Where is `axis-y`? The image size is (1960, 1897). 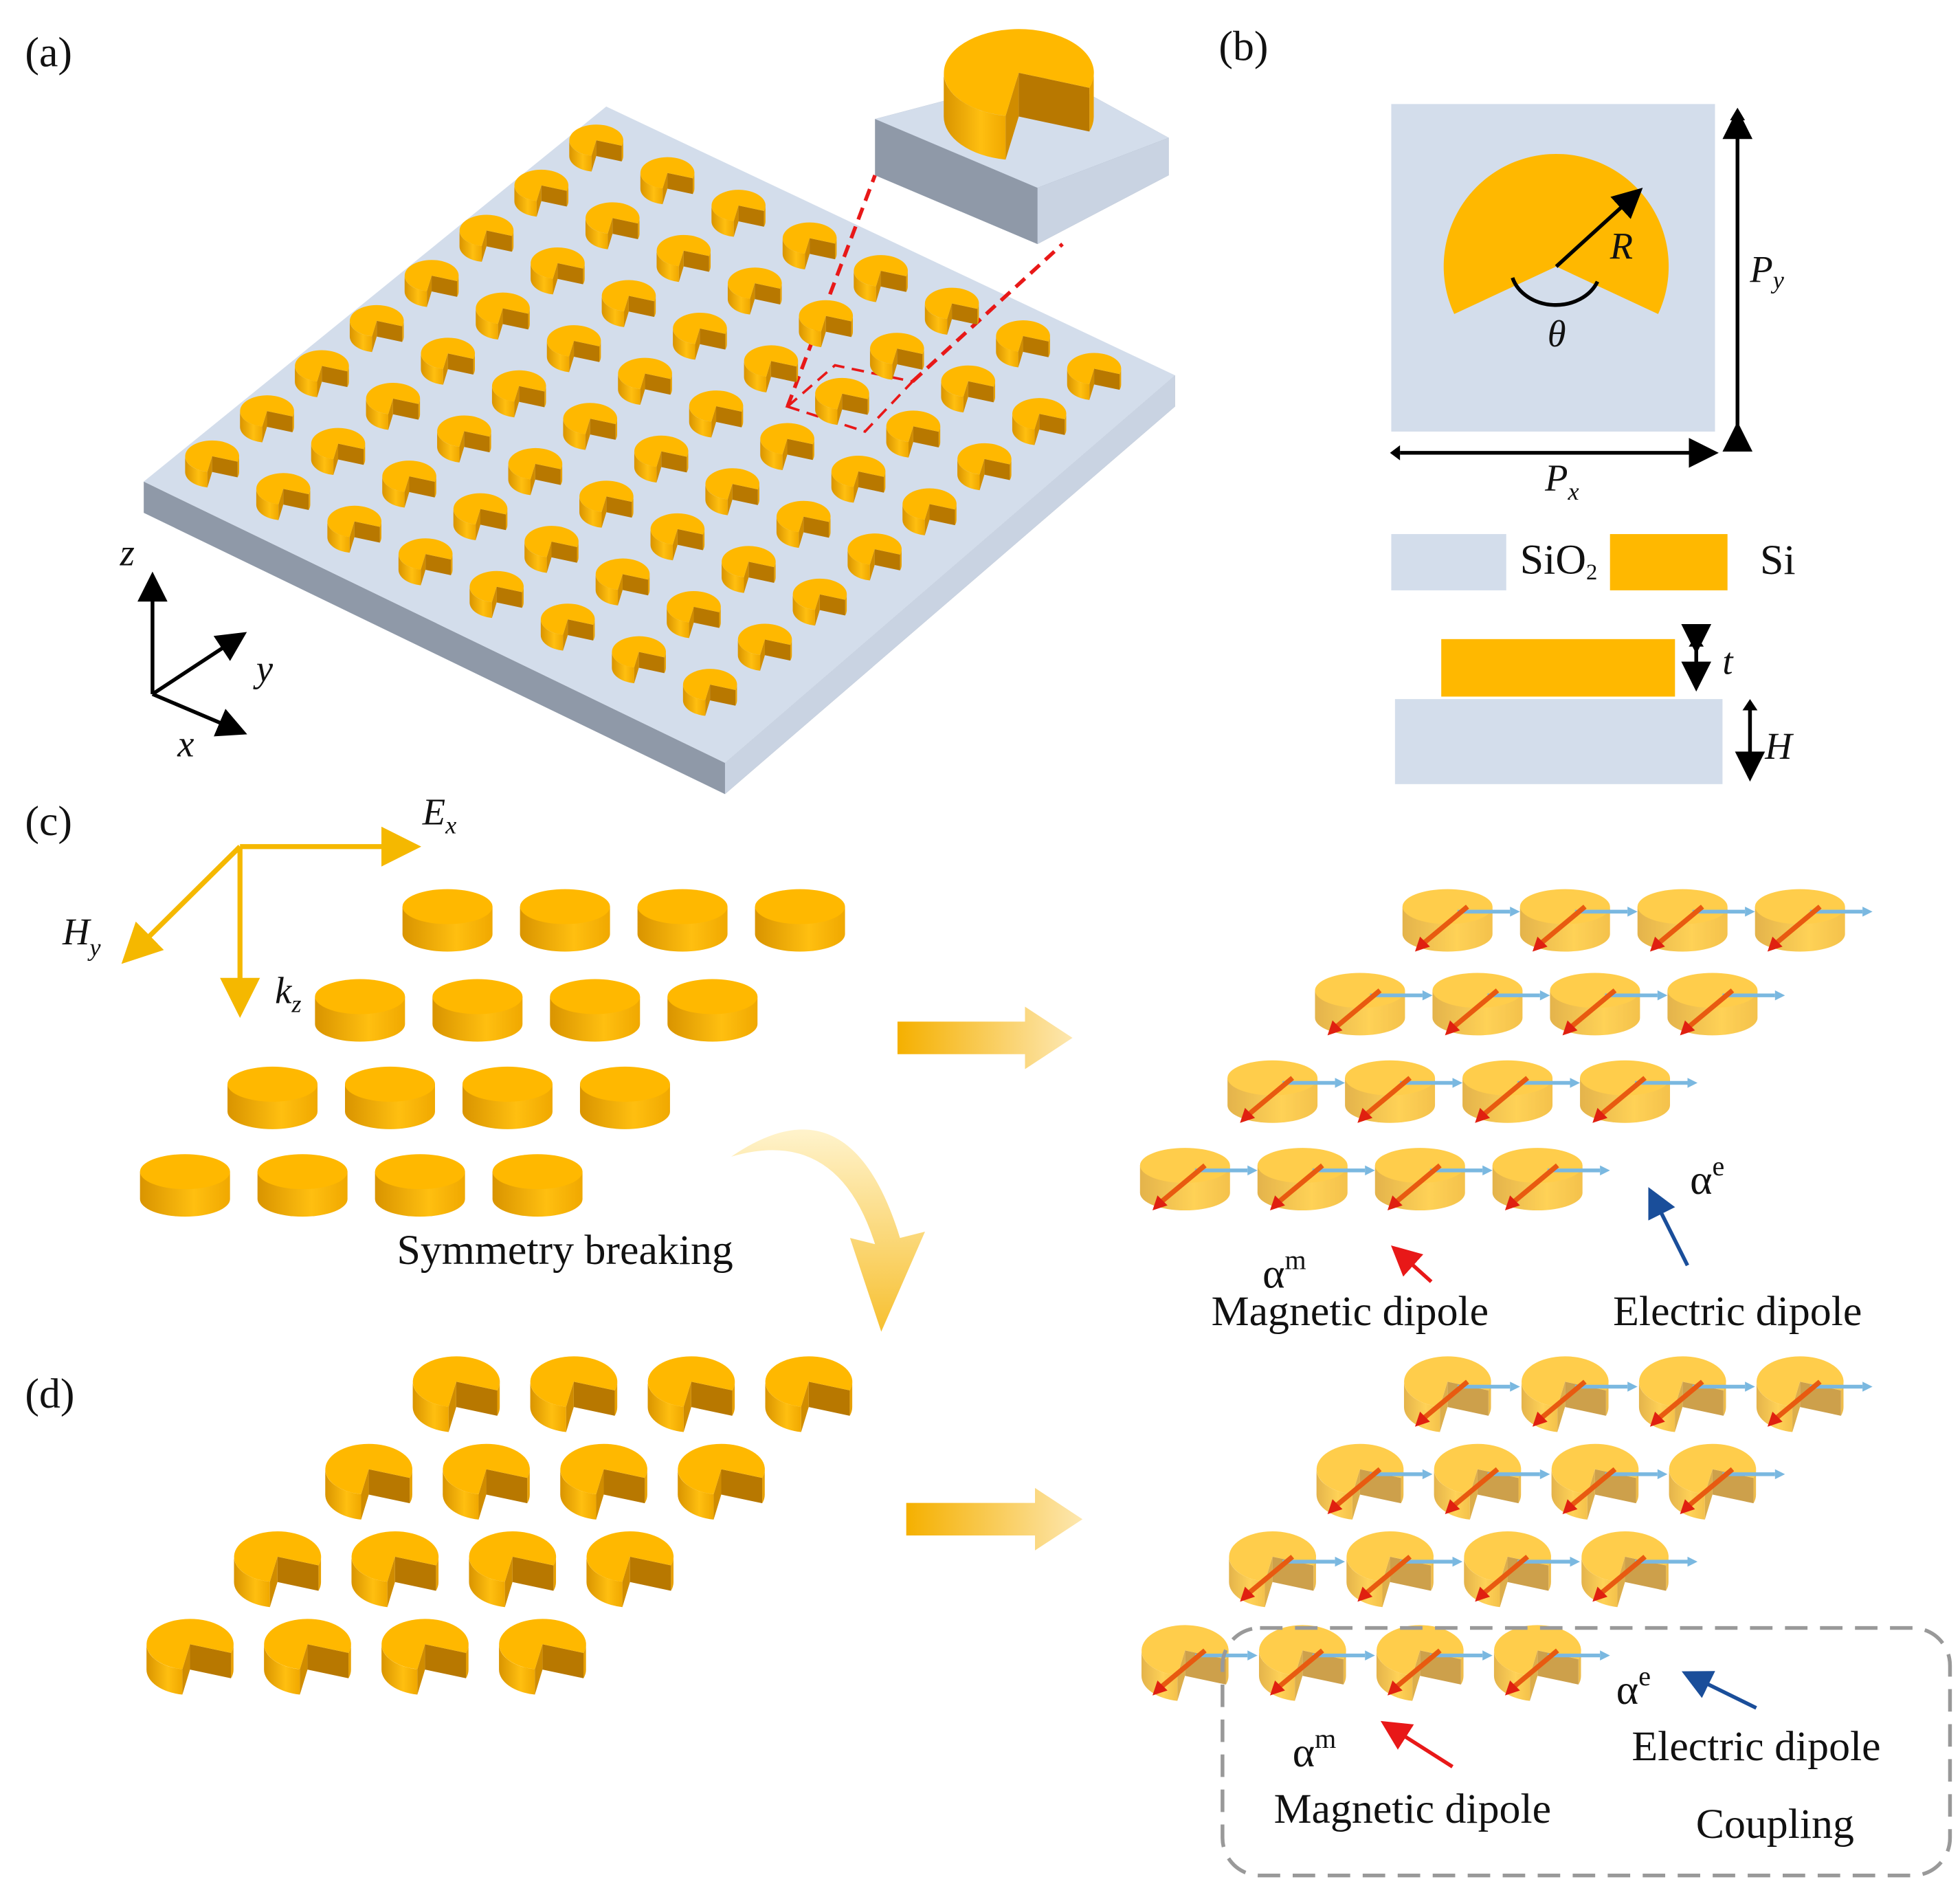 axis-y is located at coordinates (199, 664).